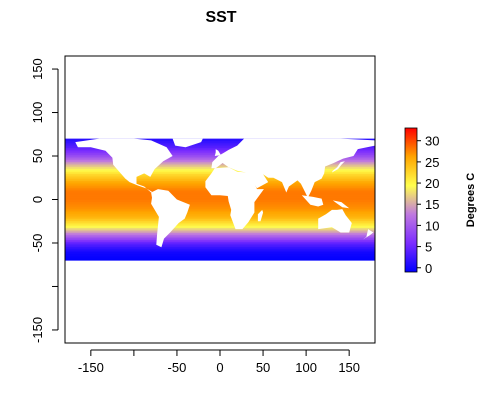 The height and width of the screenshot is (414, 488). What do you see at coordinates (368, 234) in the screenshot?
I see `land-new-zealand` at bounding box center [368, 234].